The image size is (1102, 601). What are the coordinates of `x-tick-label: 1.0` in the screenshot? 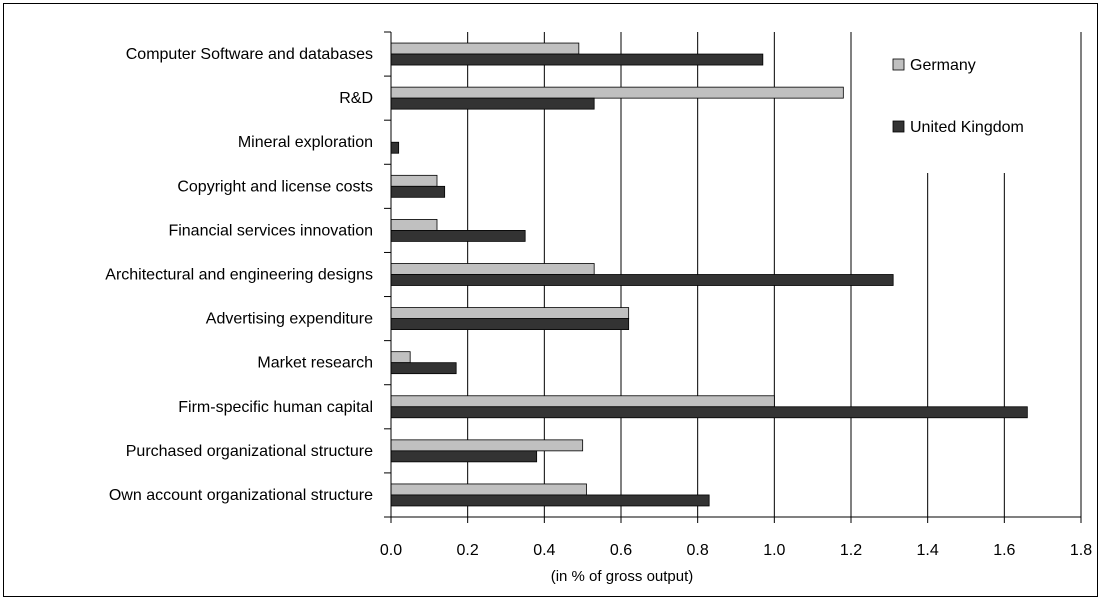 It's located at (774, 550).